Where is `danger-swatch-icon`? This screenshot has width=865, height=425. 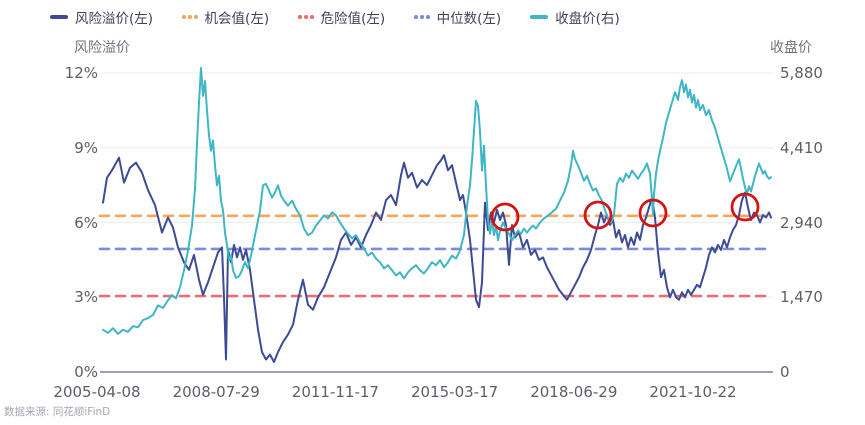 danger-swatch-icon is located at coordinates (306, 17).